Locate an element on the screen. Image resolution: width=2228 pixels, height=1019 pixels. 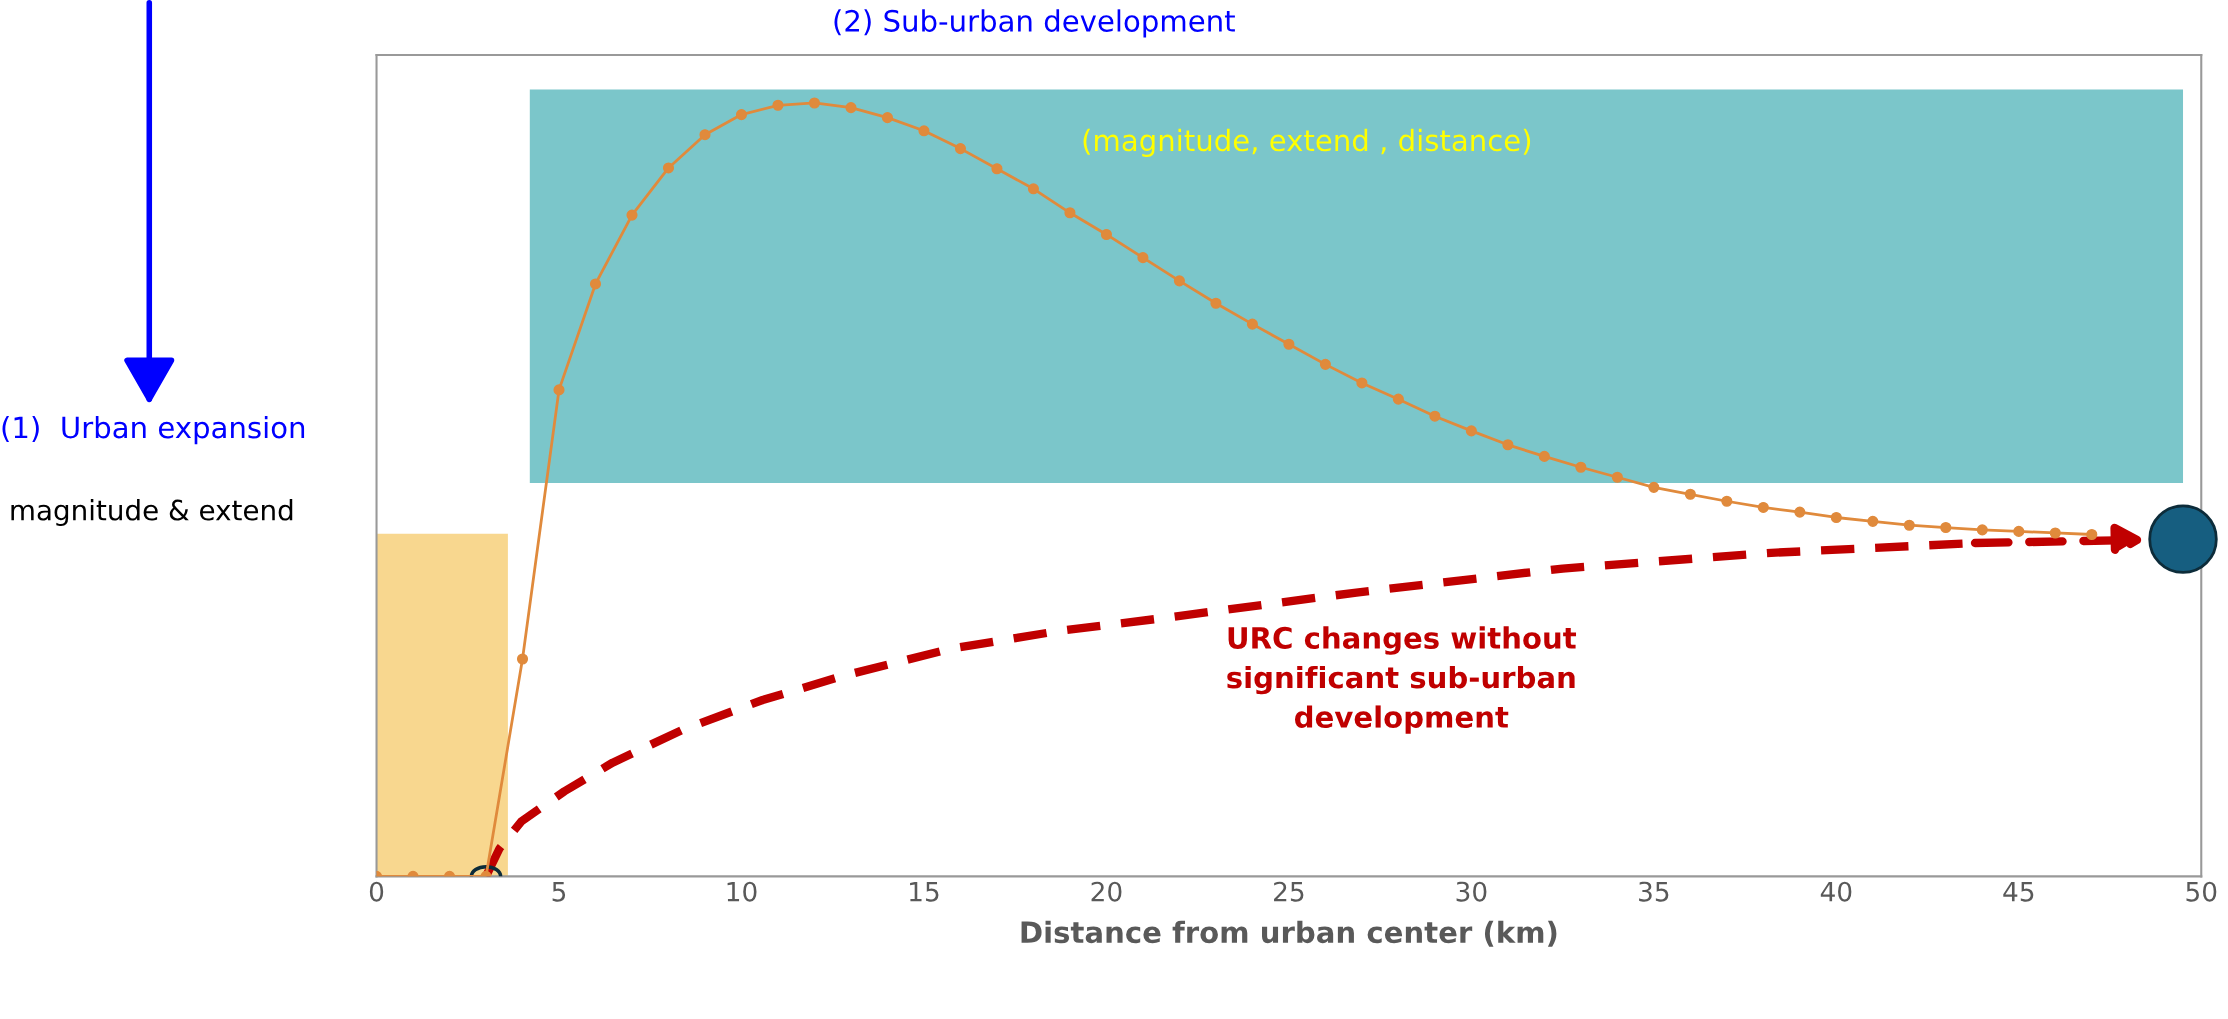
x-tick-label: 30 is located at coordinates (1471, 891).